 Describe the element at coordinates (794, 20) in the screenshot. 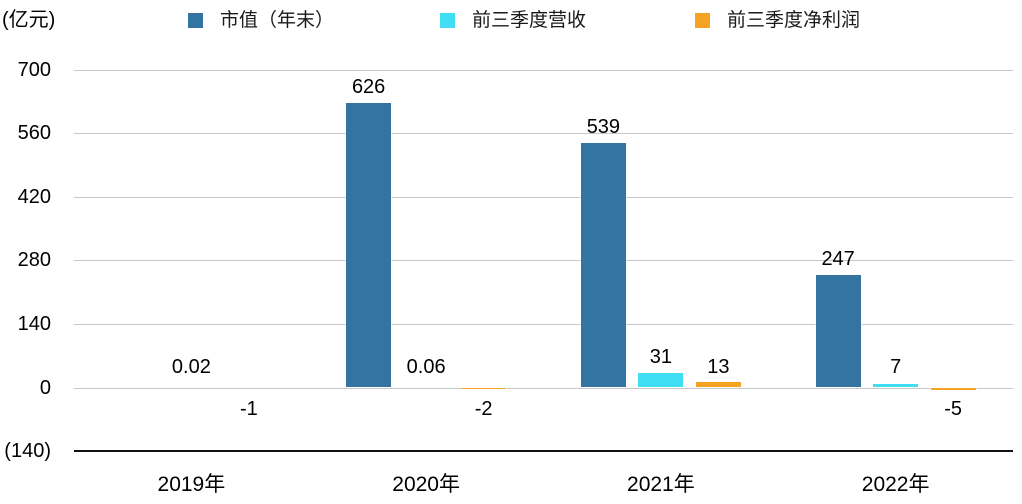

I see `legend-label-q1-q3-net-profit: 前三季度净利润` at that location.